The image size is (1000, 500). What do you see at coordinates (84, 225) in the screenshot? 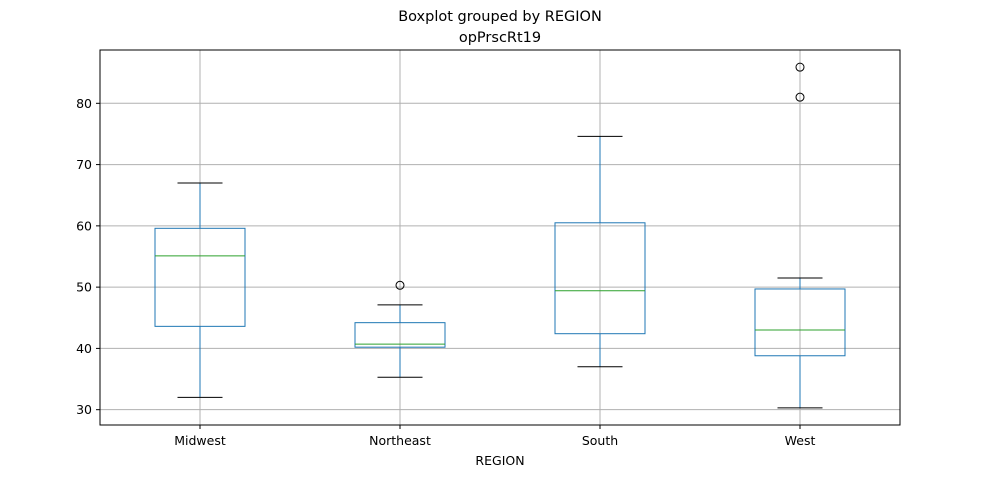
I see `y-tick-label: 60` at bounding box center [84, 225].